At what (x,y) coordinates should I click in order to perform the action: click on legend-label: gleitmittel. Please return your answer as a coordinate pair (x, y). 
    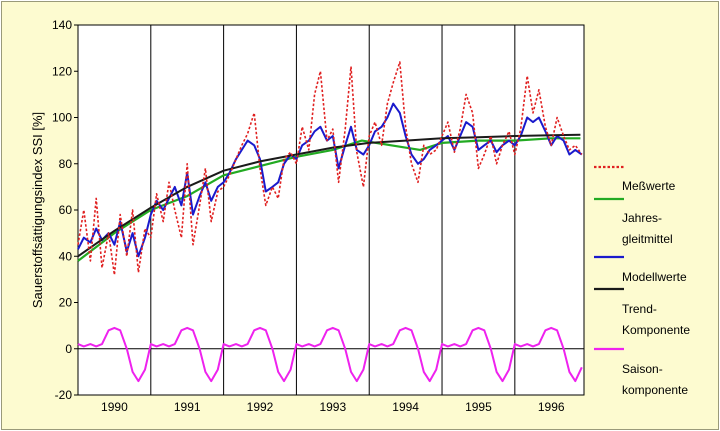
    Looking at the image, I should click on (647, 239).